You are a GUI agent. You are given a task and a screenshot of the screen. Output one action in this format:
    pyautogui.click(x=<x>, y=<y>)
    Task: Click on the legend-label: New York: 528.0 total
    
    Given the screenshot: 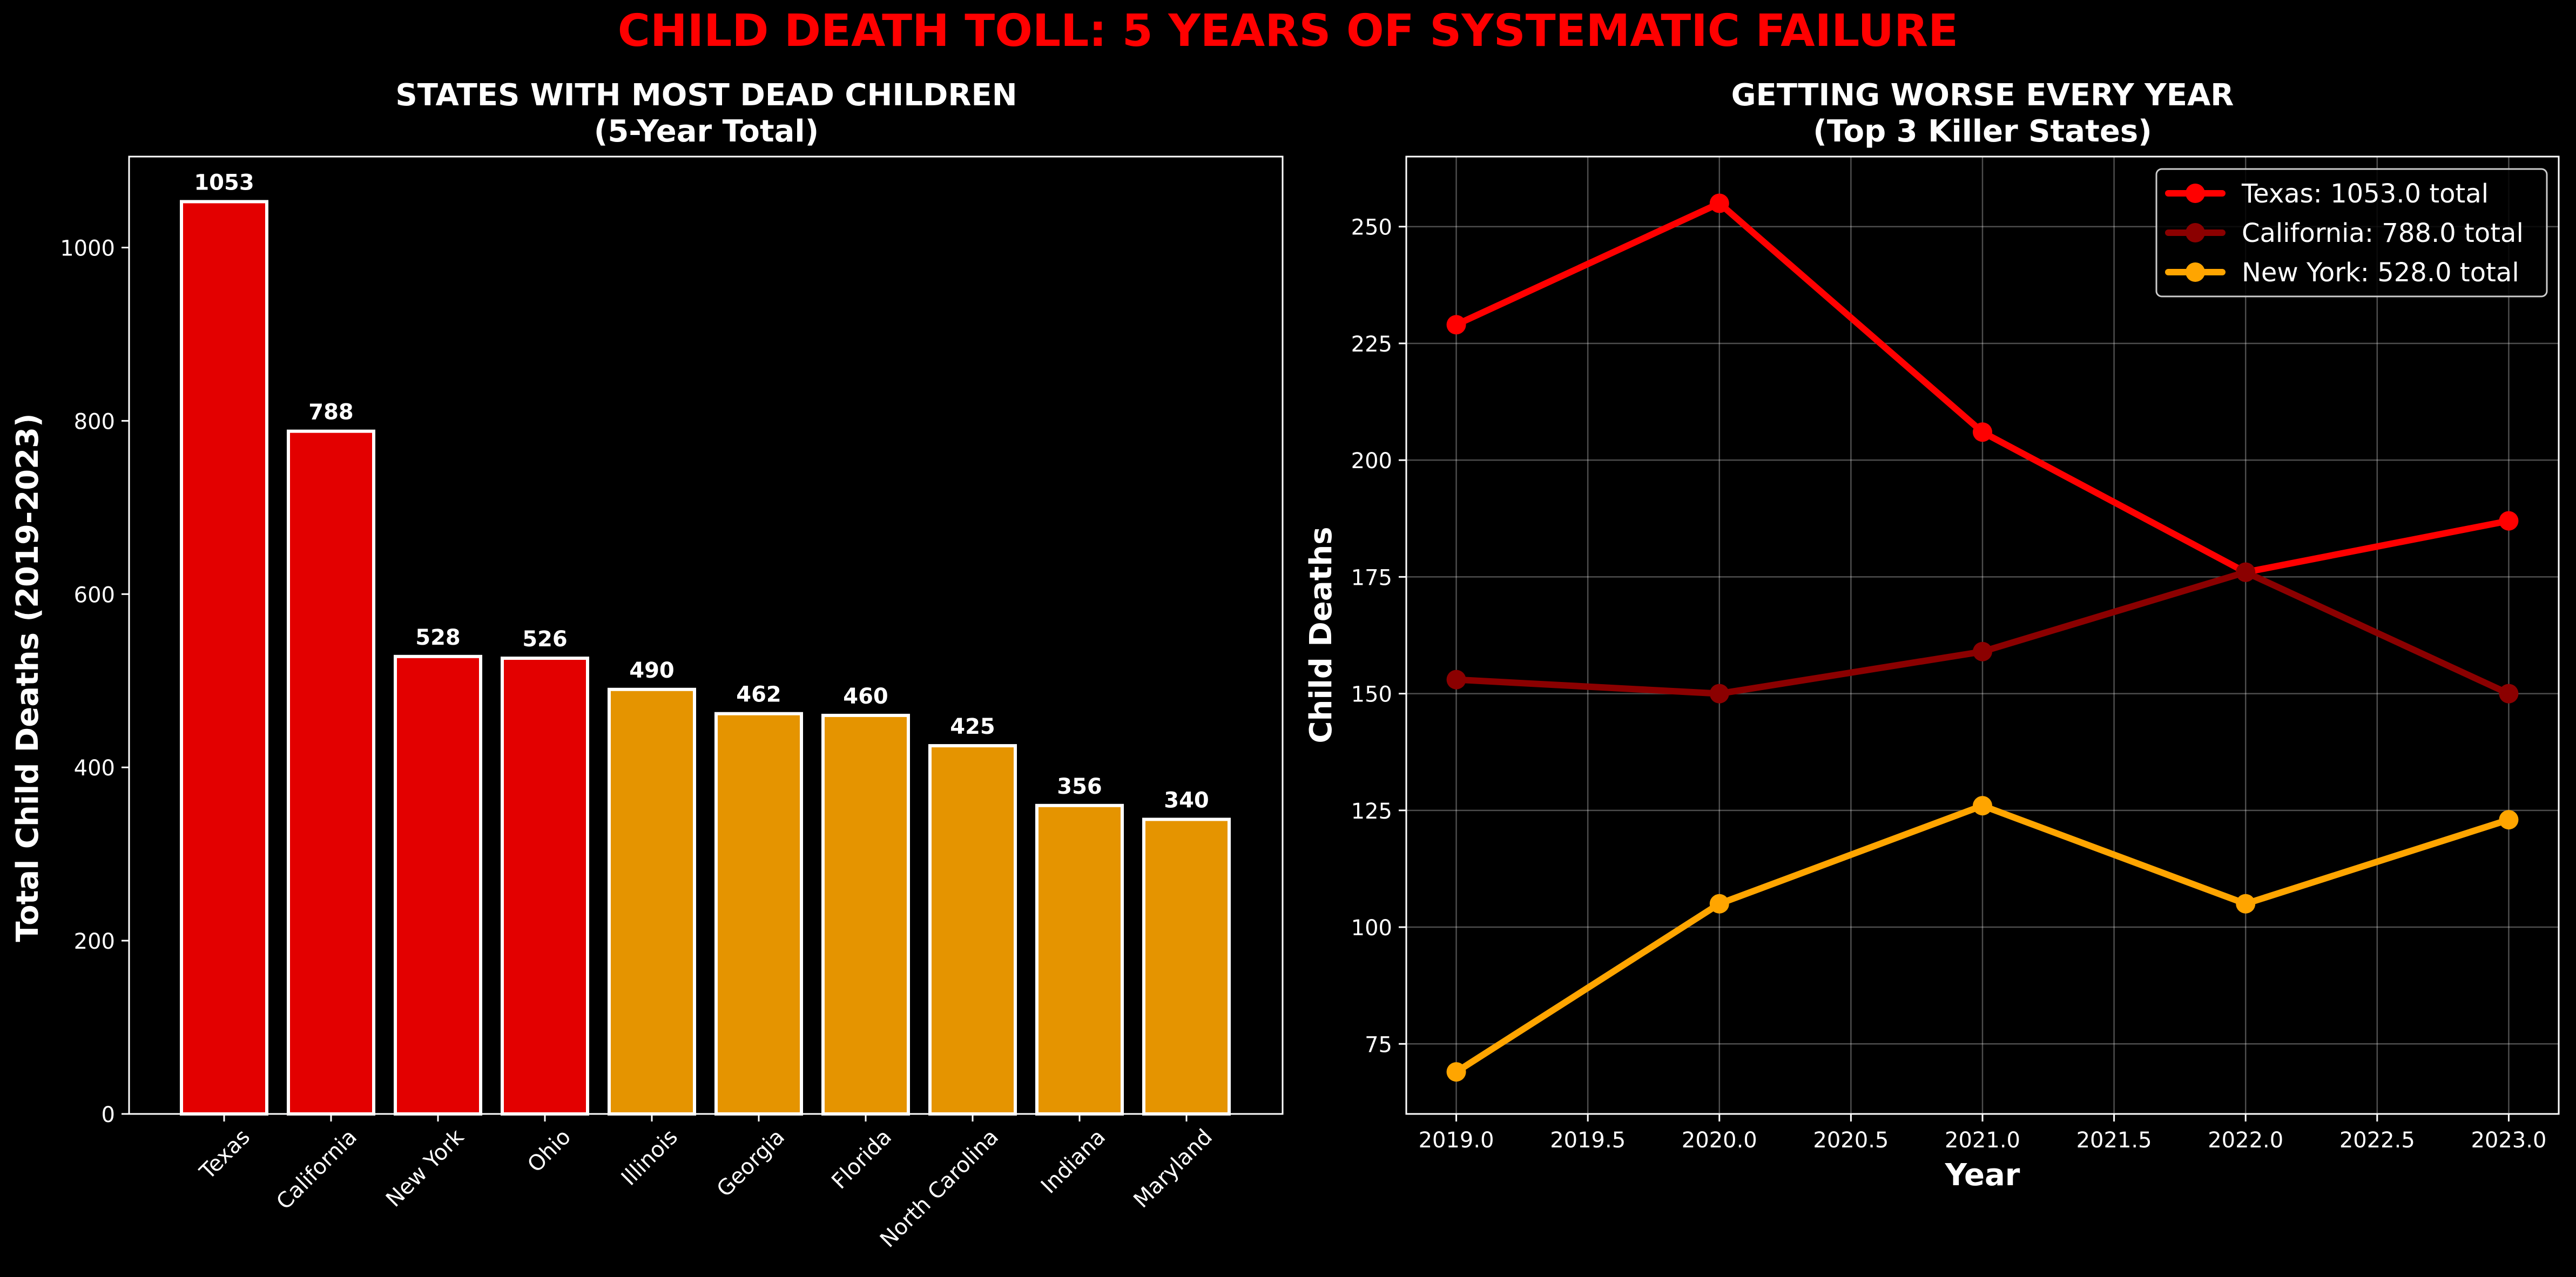 What is the action you would take?
    pyautogui.click(x=2380, y=273)
    